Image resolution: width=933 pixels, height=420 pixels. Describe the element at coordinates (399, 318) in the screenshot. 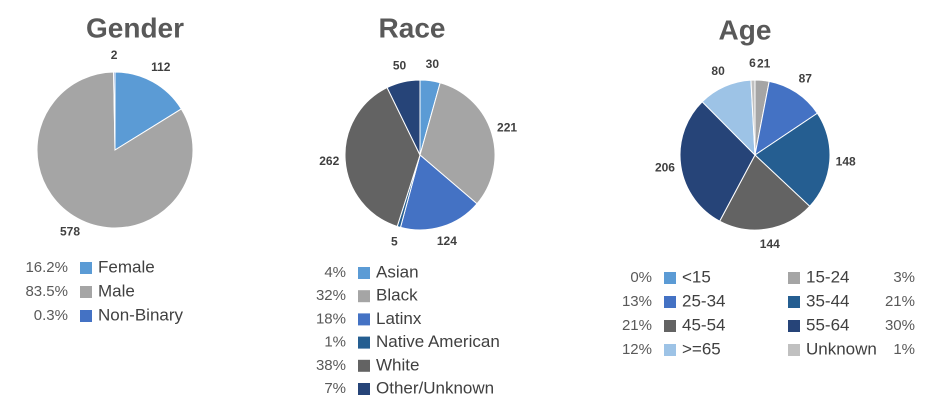

I see `legend-label: Latinx` at that location.